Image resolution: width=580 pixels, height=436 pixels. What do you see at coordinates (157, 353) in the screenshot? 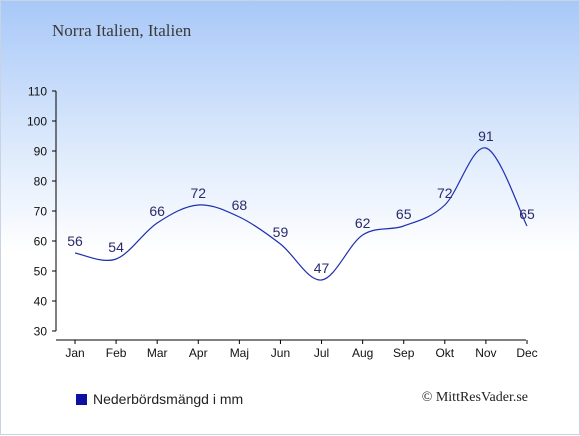
I see `x-tick-label: Mar` at bounding box center [157, 353].